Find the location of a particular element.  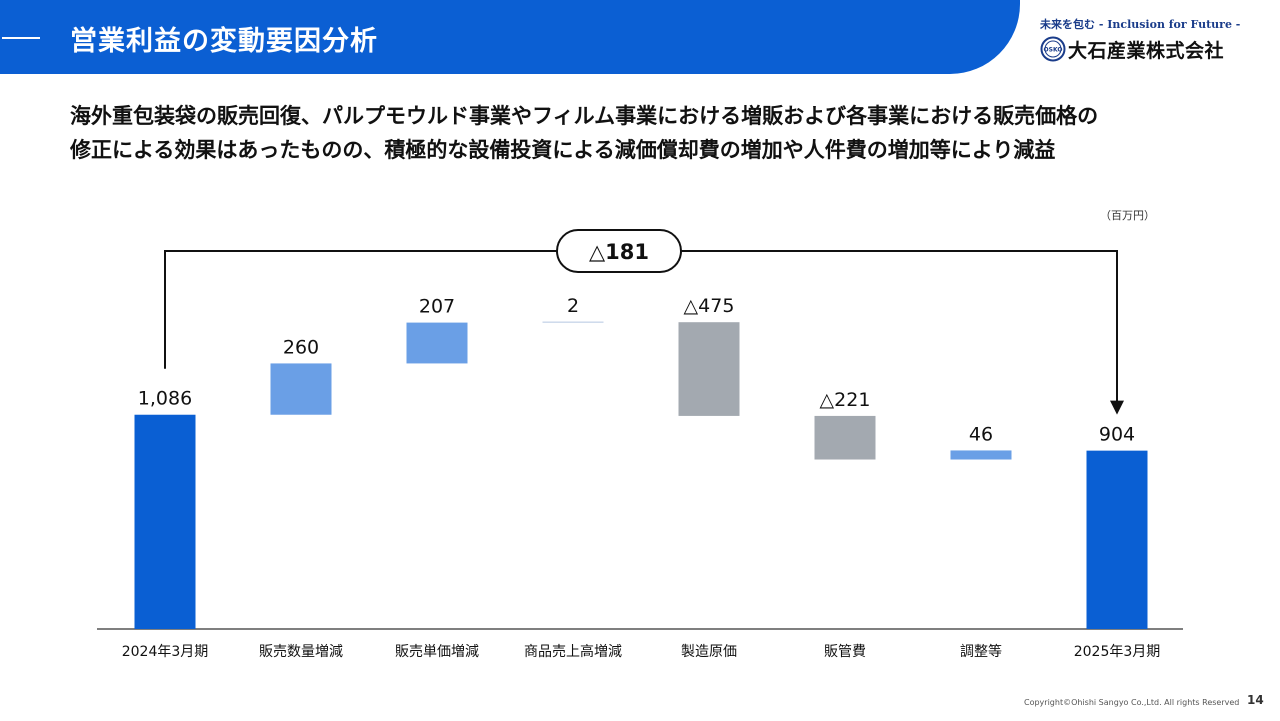

data-label-7: 904 is located at coordinates (1117, 435).